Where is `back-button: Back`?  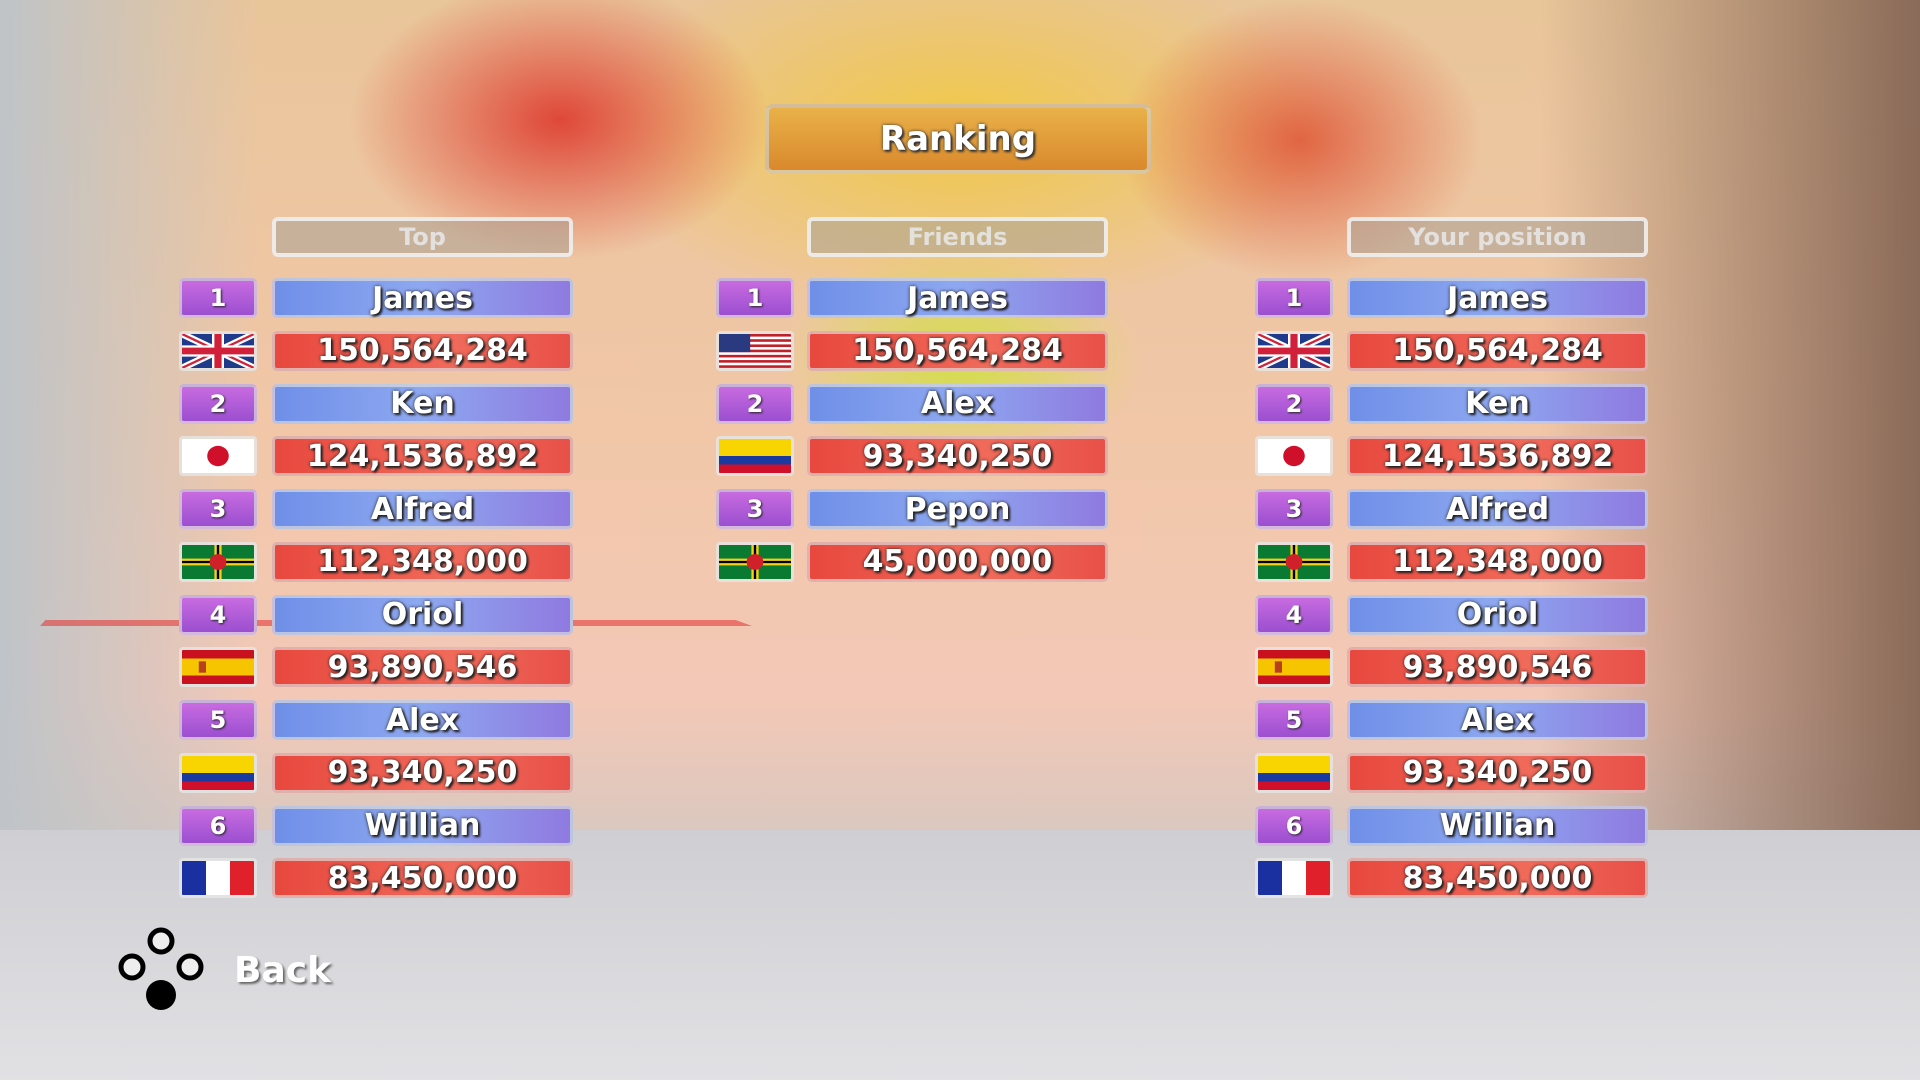
back-button: Back is located at coordinates (224, 970).